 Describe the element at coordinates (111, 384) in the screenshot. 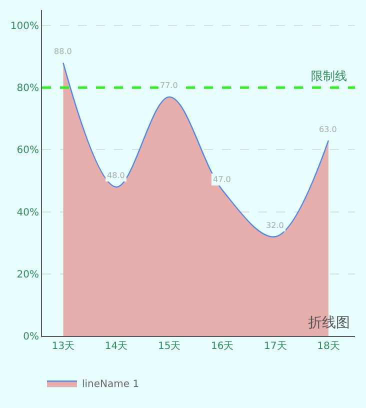

I see `legend-label: lineName 1` at that location.